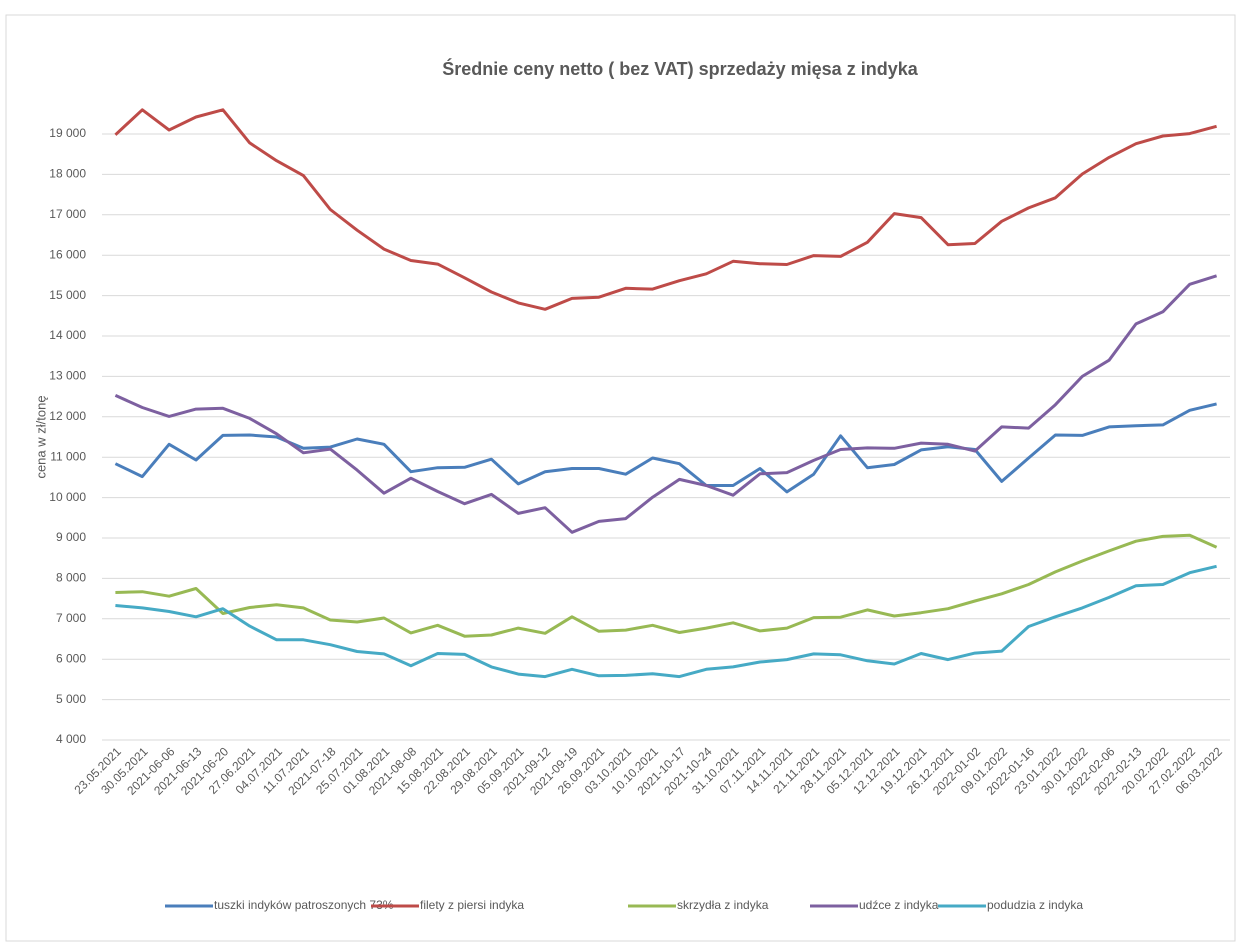 The width and height of the screenshot is (1242, 952). What do you see at coordinates (40, 436) in the screenshot?
I see `y-axis-label: cena w zł/tonę` at bounding box center [40, 436].